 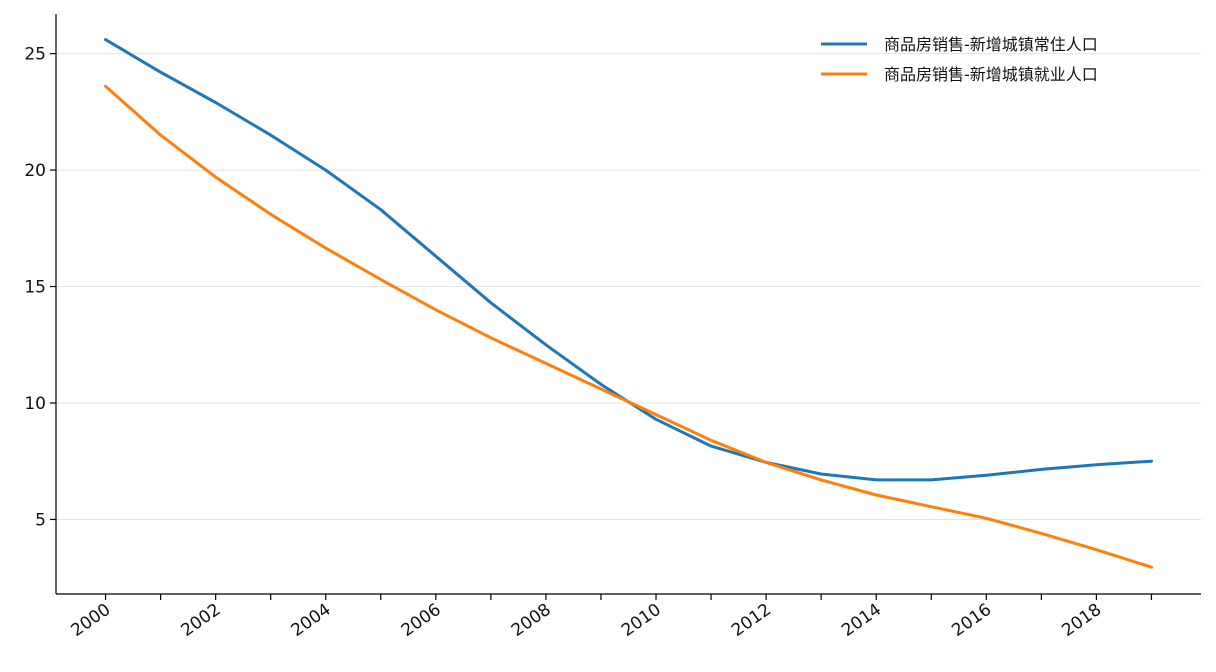 I want to click on y-ticks: 5 10 15 20 25, so click(x=40, y=287).